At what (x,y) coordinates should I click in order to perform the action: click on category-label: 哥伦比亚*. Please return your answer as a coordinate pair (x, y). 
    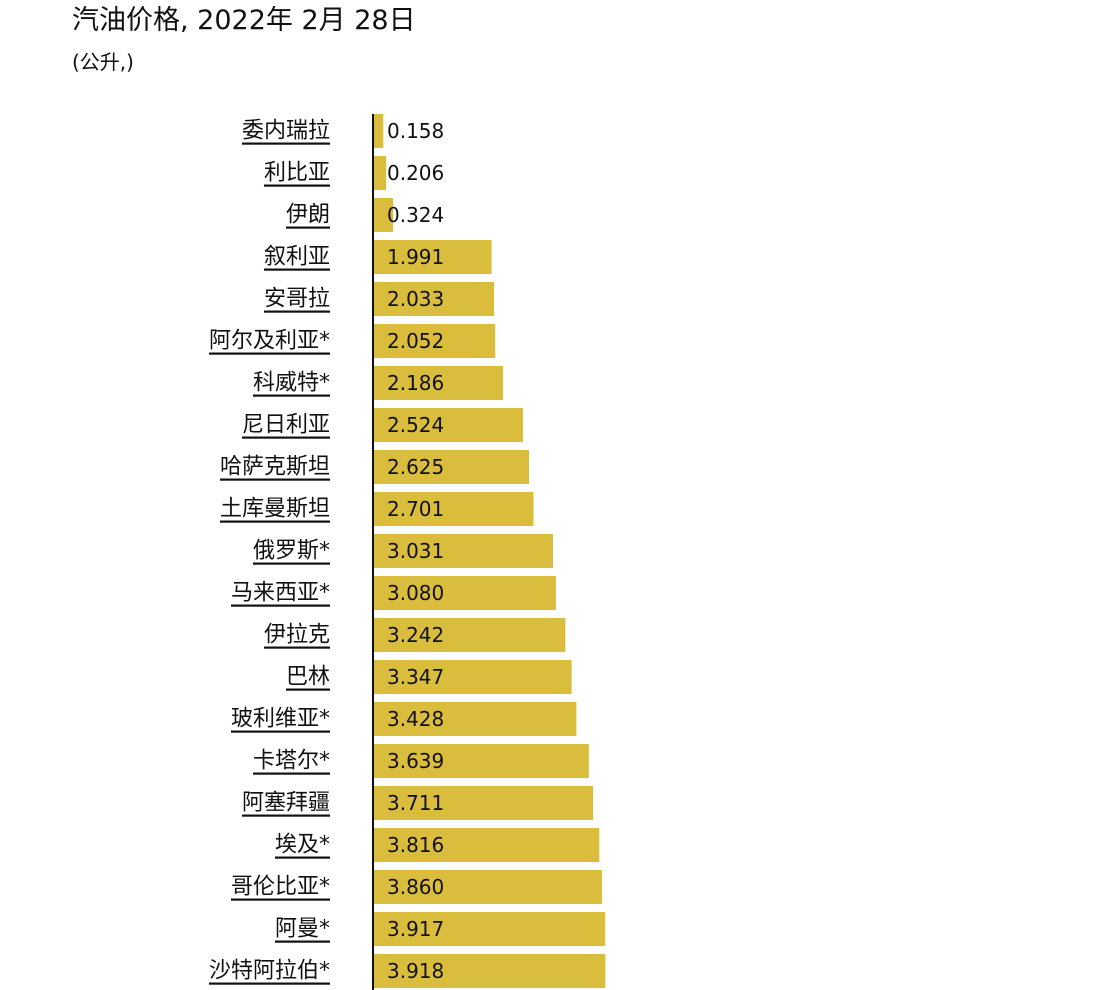
    Looking at the image, I should click on (280, 887).